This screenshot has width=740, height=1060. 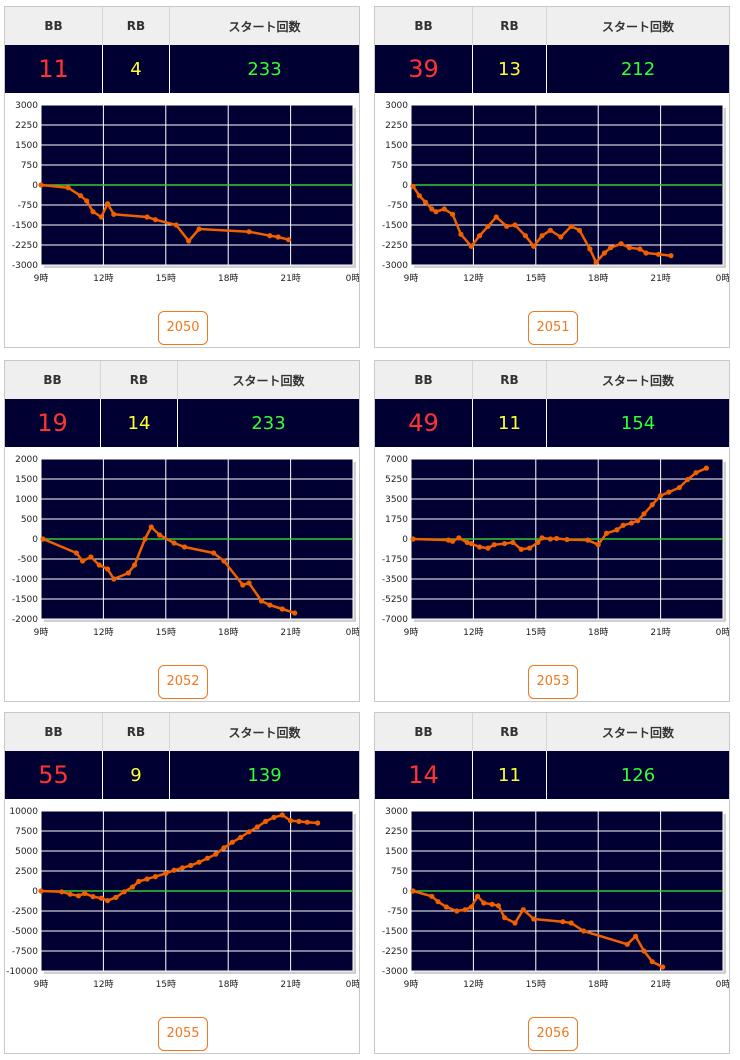 What do you see at coordinates (553, 328) in the screenshot?
I see `machine-number-button: 2051` at bounding box center [553, 328].